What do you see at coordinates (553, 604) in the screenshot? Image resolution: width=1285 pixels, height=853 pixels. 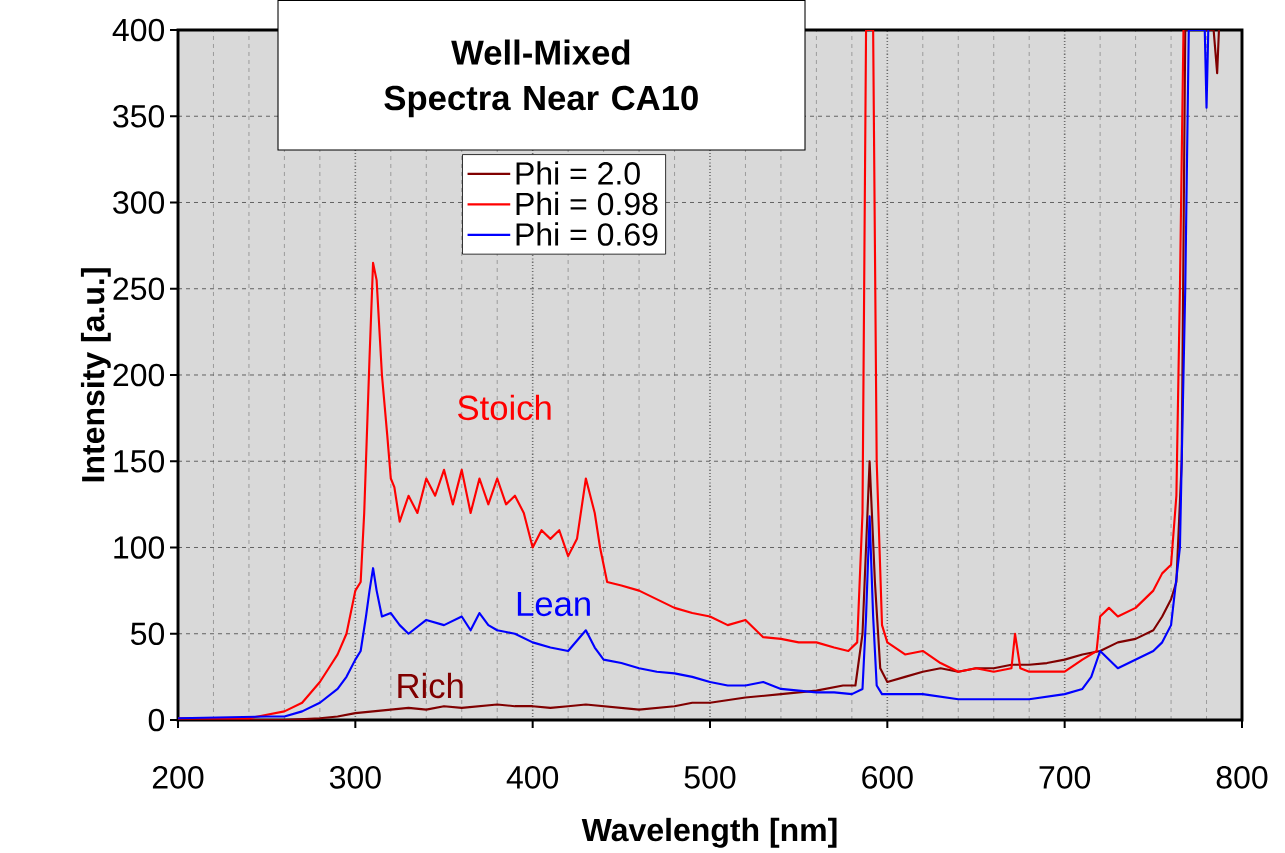 I see `annotation: Lean` at bounding box center [553, 604].